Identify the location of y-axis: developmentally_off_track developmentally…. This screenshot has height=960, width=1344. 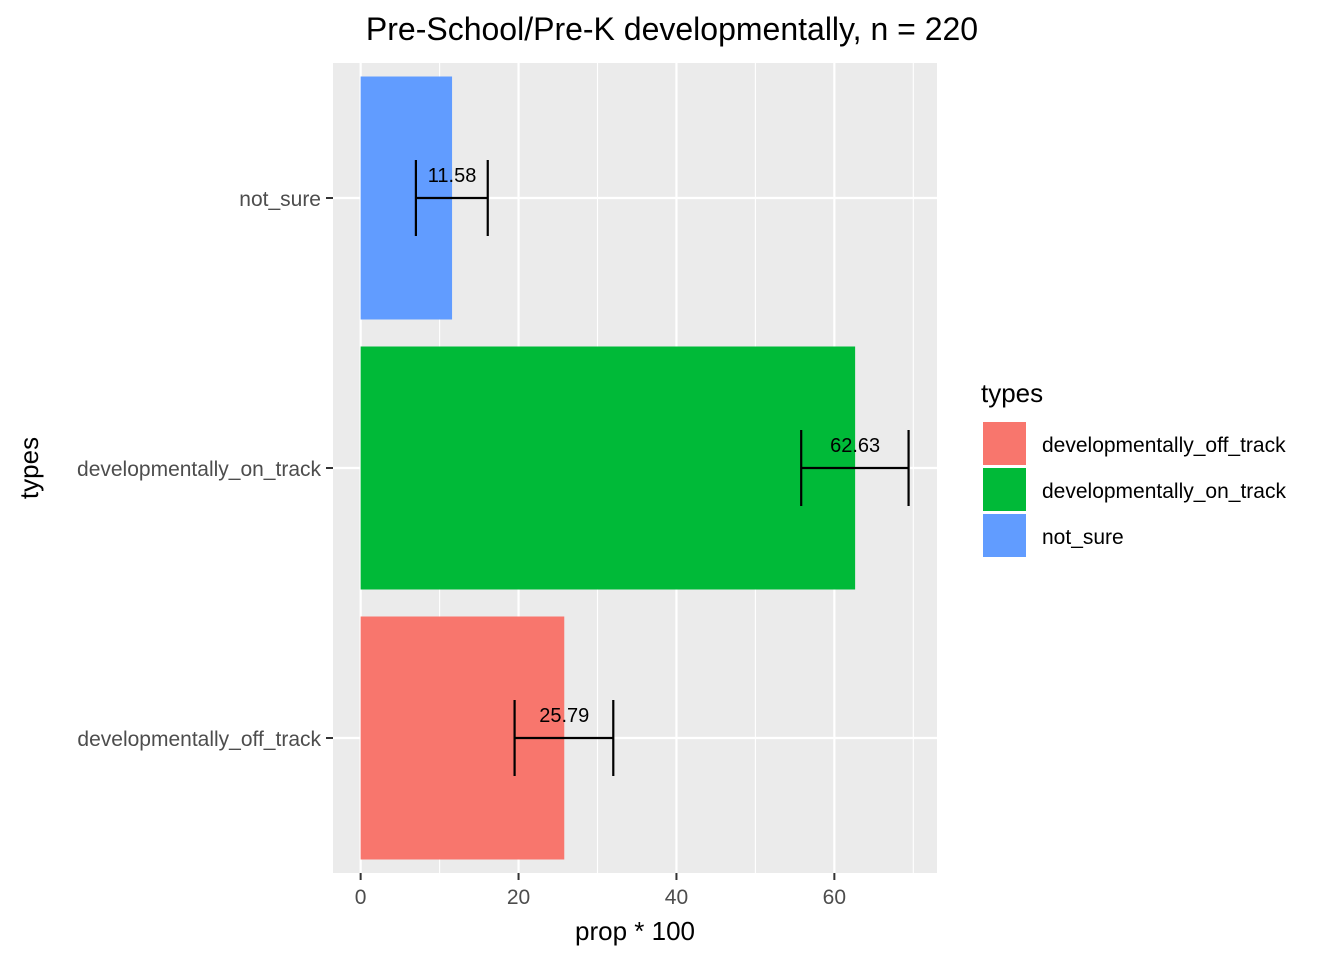
(205, 469).